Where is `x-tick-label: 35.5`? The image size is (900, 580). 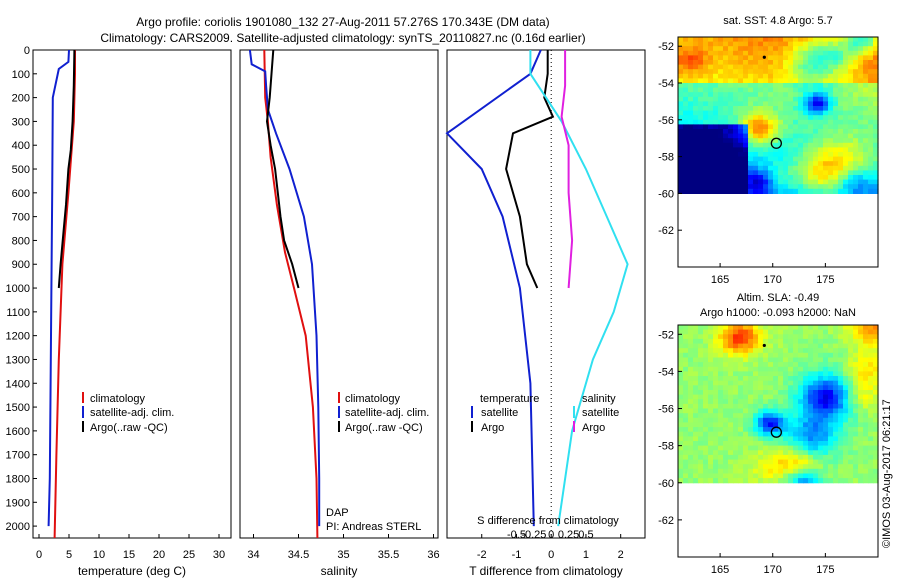 x-tick-label: 35.5 is located at coordinates (388, 555).